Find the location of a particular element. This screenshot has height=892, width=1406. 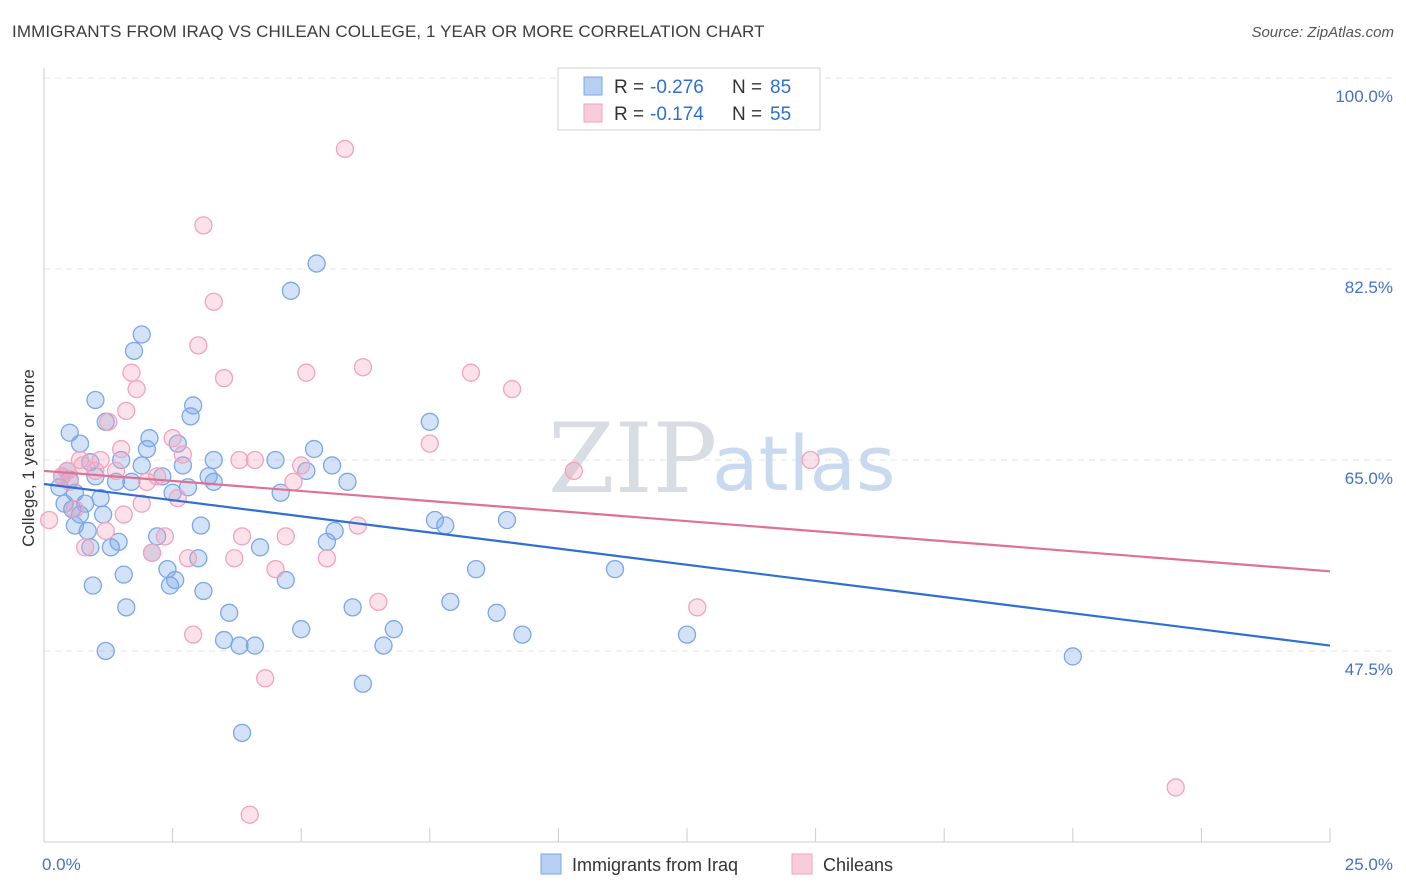

y-tick-label-3: 100.0% is located at coordinates (1364, 96).